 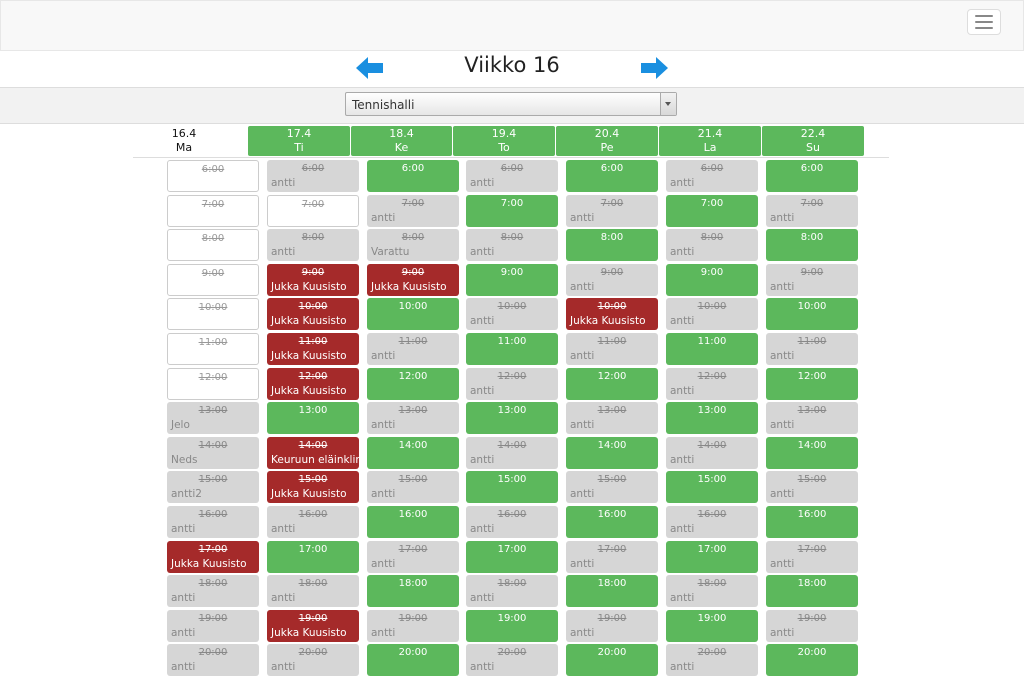 I want to click on time-slot: 9:00 Jukka Kuusisto, so click(x=313, y=280).